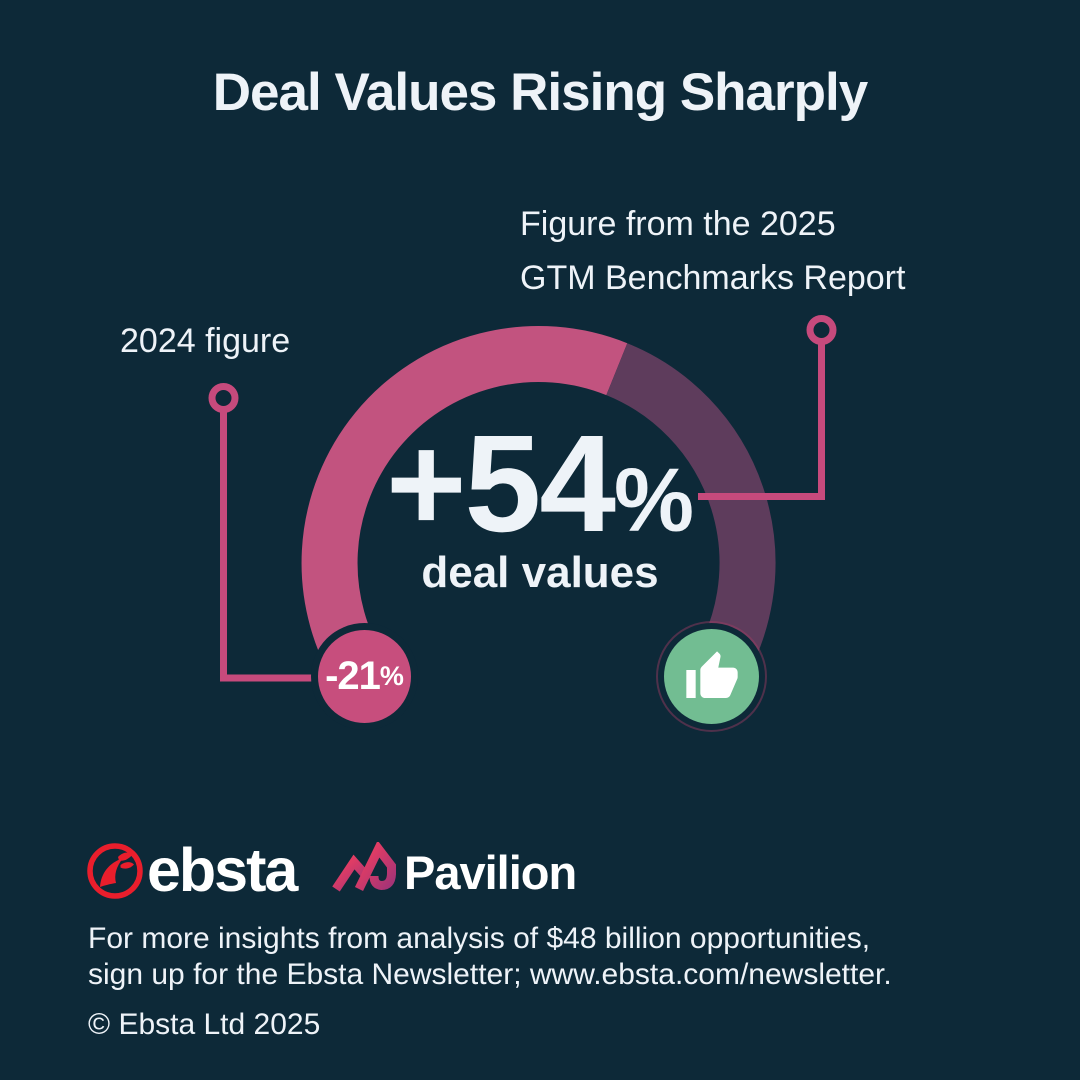 This screenshot has height=1080, width=1080. I want to click on pavilion-logo-icon, so click(364, 866).